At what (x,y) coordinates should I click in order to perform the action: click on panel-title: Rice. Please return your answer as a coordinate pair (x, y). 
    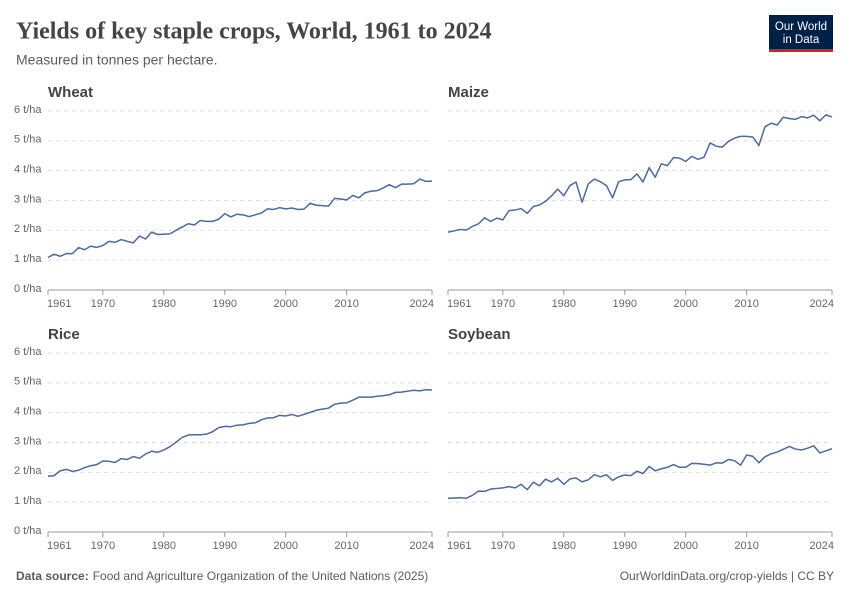
    Looking at the image, I should click on (64, 334).